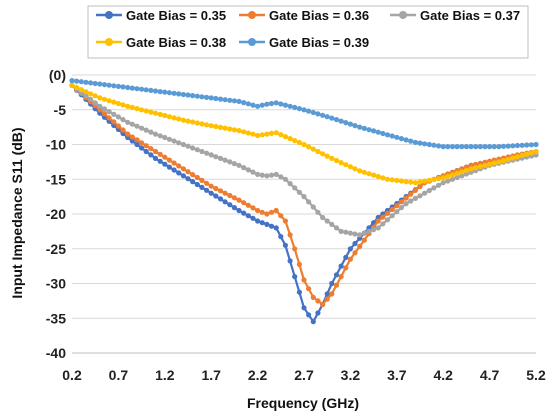 The width and height of the screenshot is (550, 416). Describe the element at coordinates (470, 15) in the screenshot. I see `legend-label: Gate Bias = 0.37` at that location.